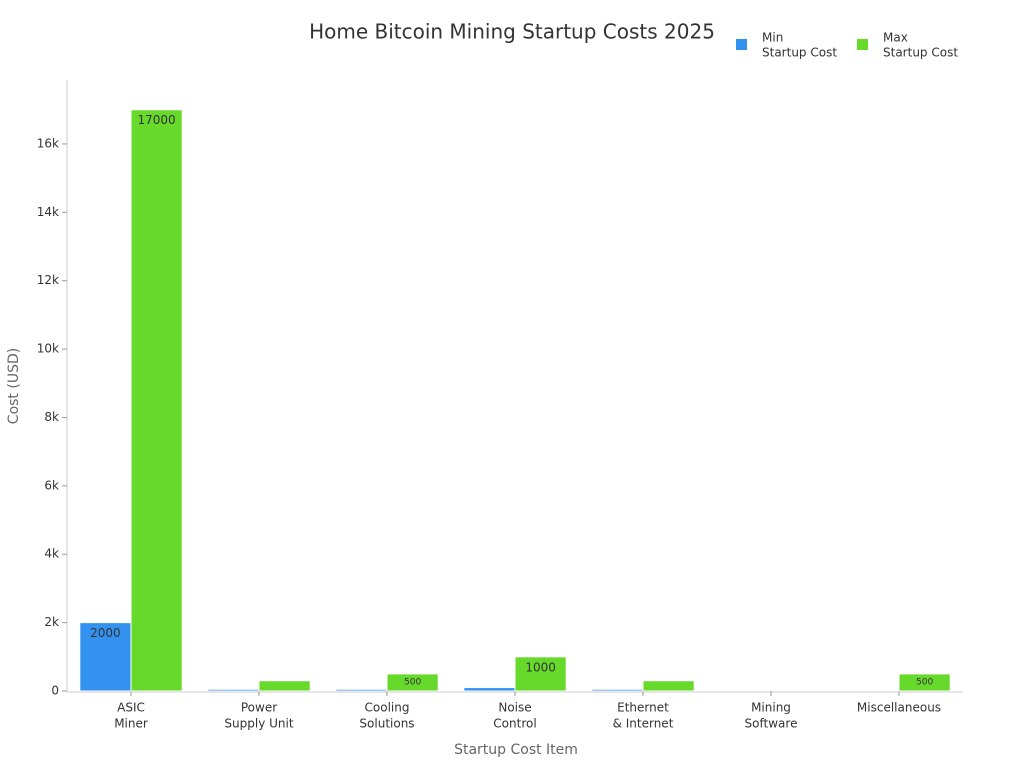  I want to click on legend-label: Max, so click(895, 38).